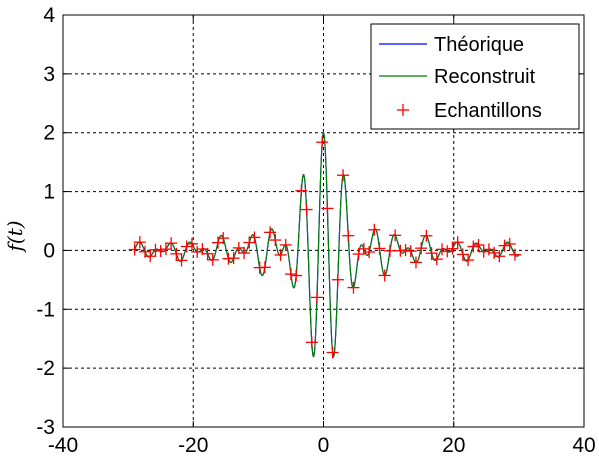 The width and height of the screenshot is (599, 457). I want to click on y-axis-label-text: f(t), so click(15, 236).